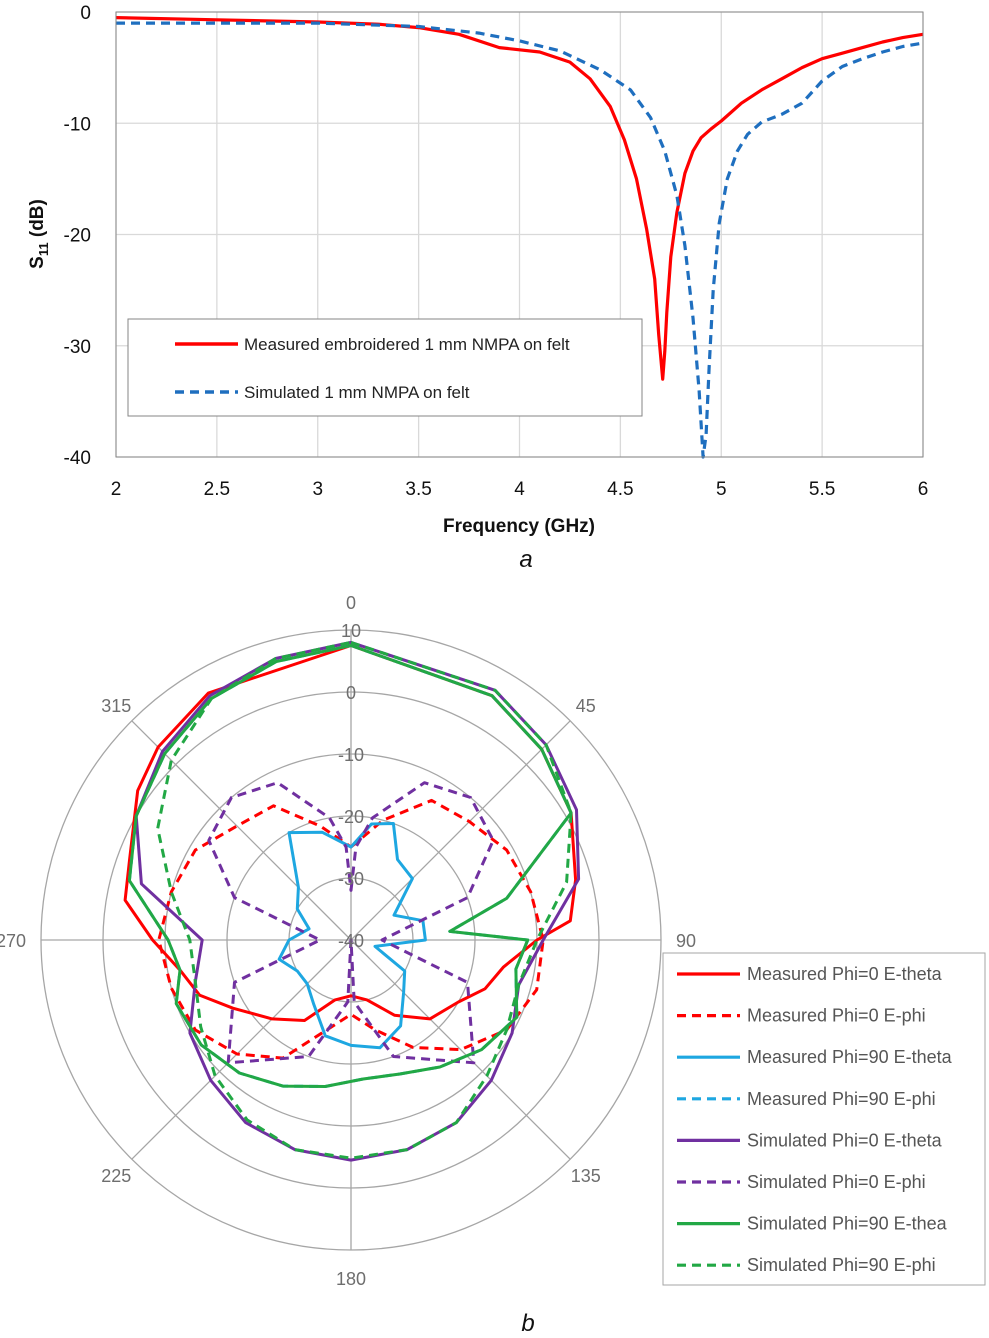 This screenshot has height=1338, width=989. I want to click on polar-angle-tick-label: 0, so click(351, 603).